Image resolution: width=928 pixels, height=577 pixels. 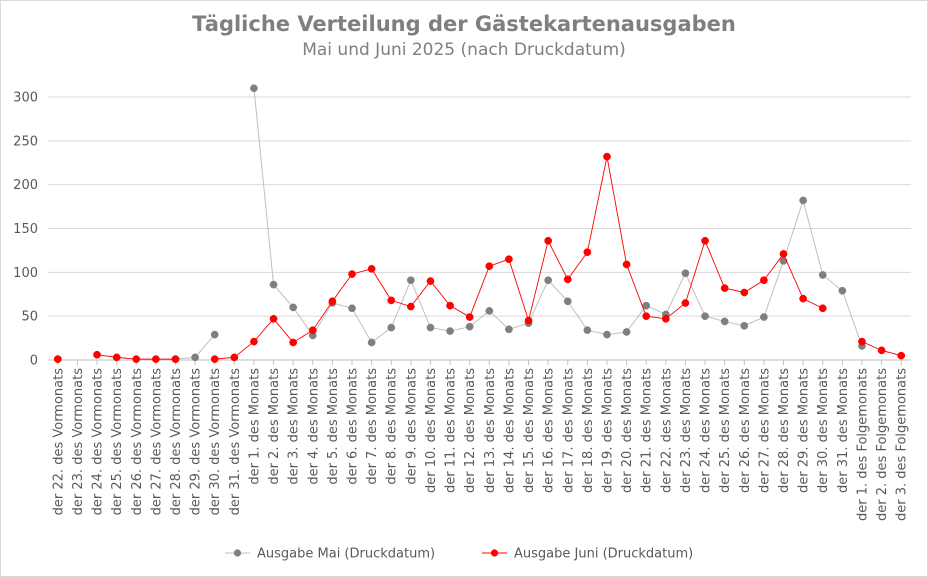 What do you see at coordinates (784, 430) in the screenshot?
I see `x-tick-label: der 28. des Monats` at bounding box center [784, 430].